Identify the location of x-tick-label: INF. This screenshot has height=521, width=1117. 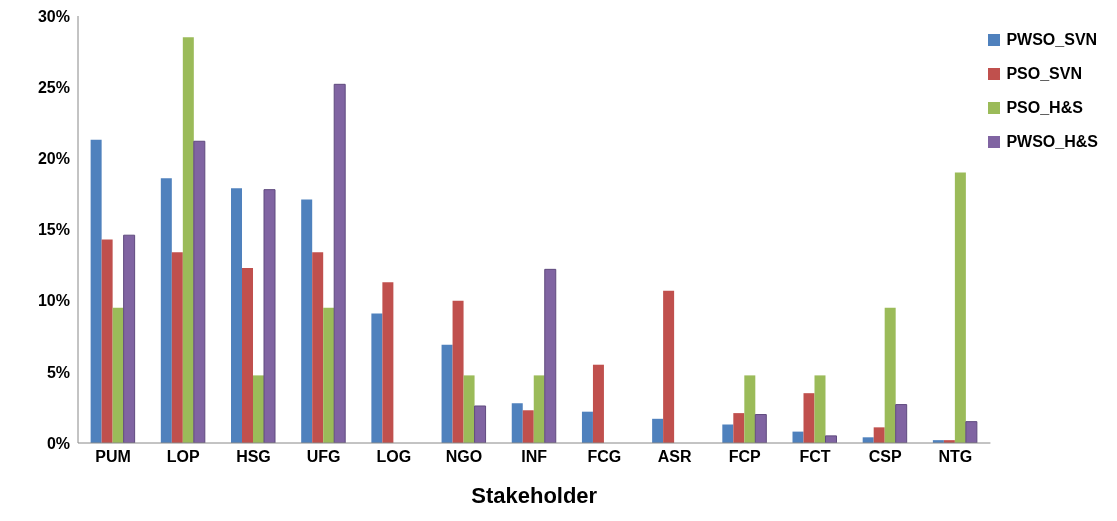
(534, 457).